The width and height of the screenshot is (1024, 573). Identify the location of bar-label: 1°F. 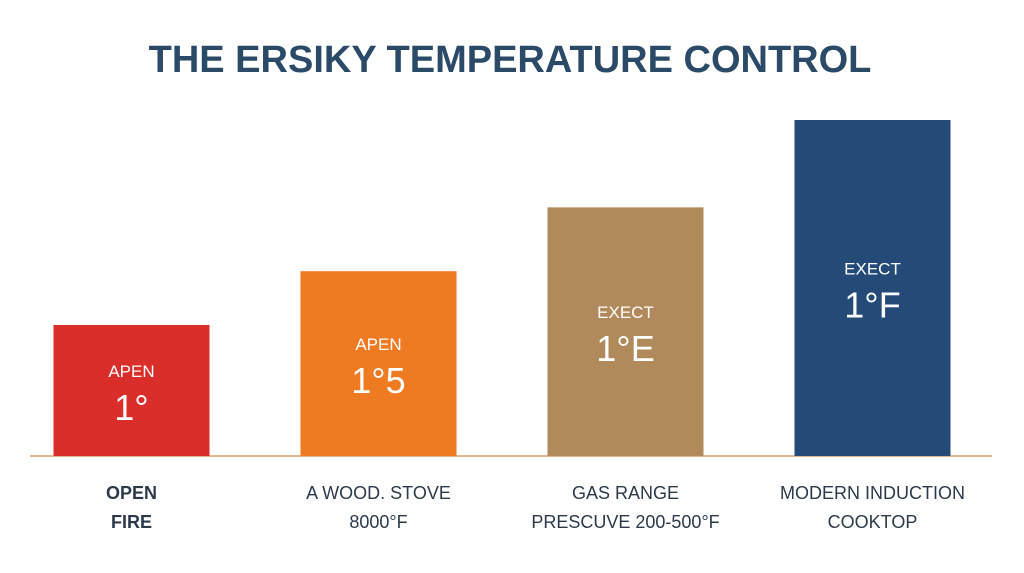
(872, 305).